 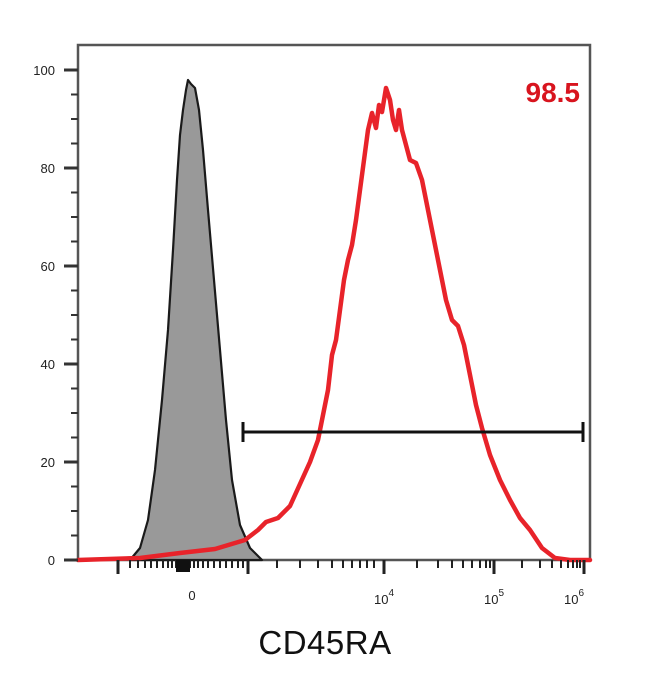 What do you see at coordinates (574, 597) in the screenshot?
I see `x-tick-1e6: 10⁶` at bounding box center [574, 597].